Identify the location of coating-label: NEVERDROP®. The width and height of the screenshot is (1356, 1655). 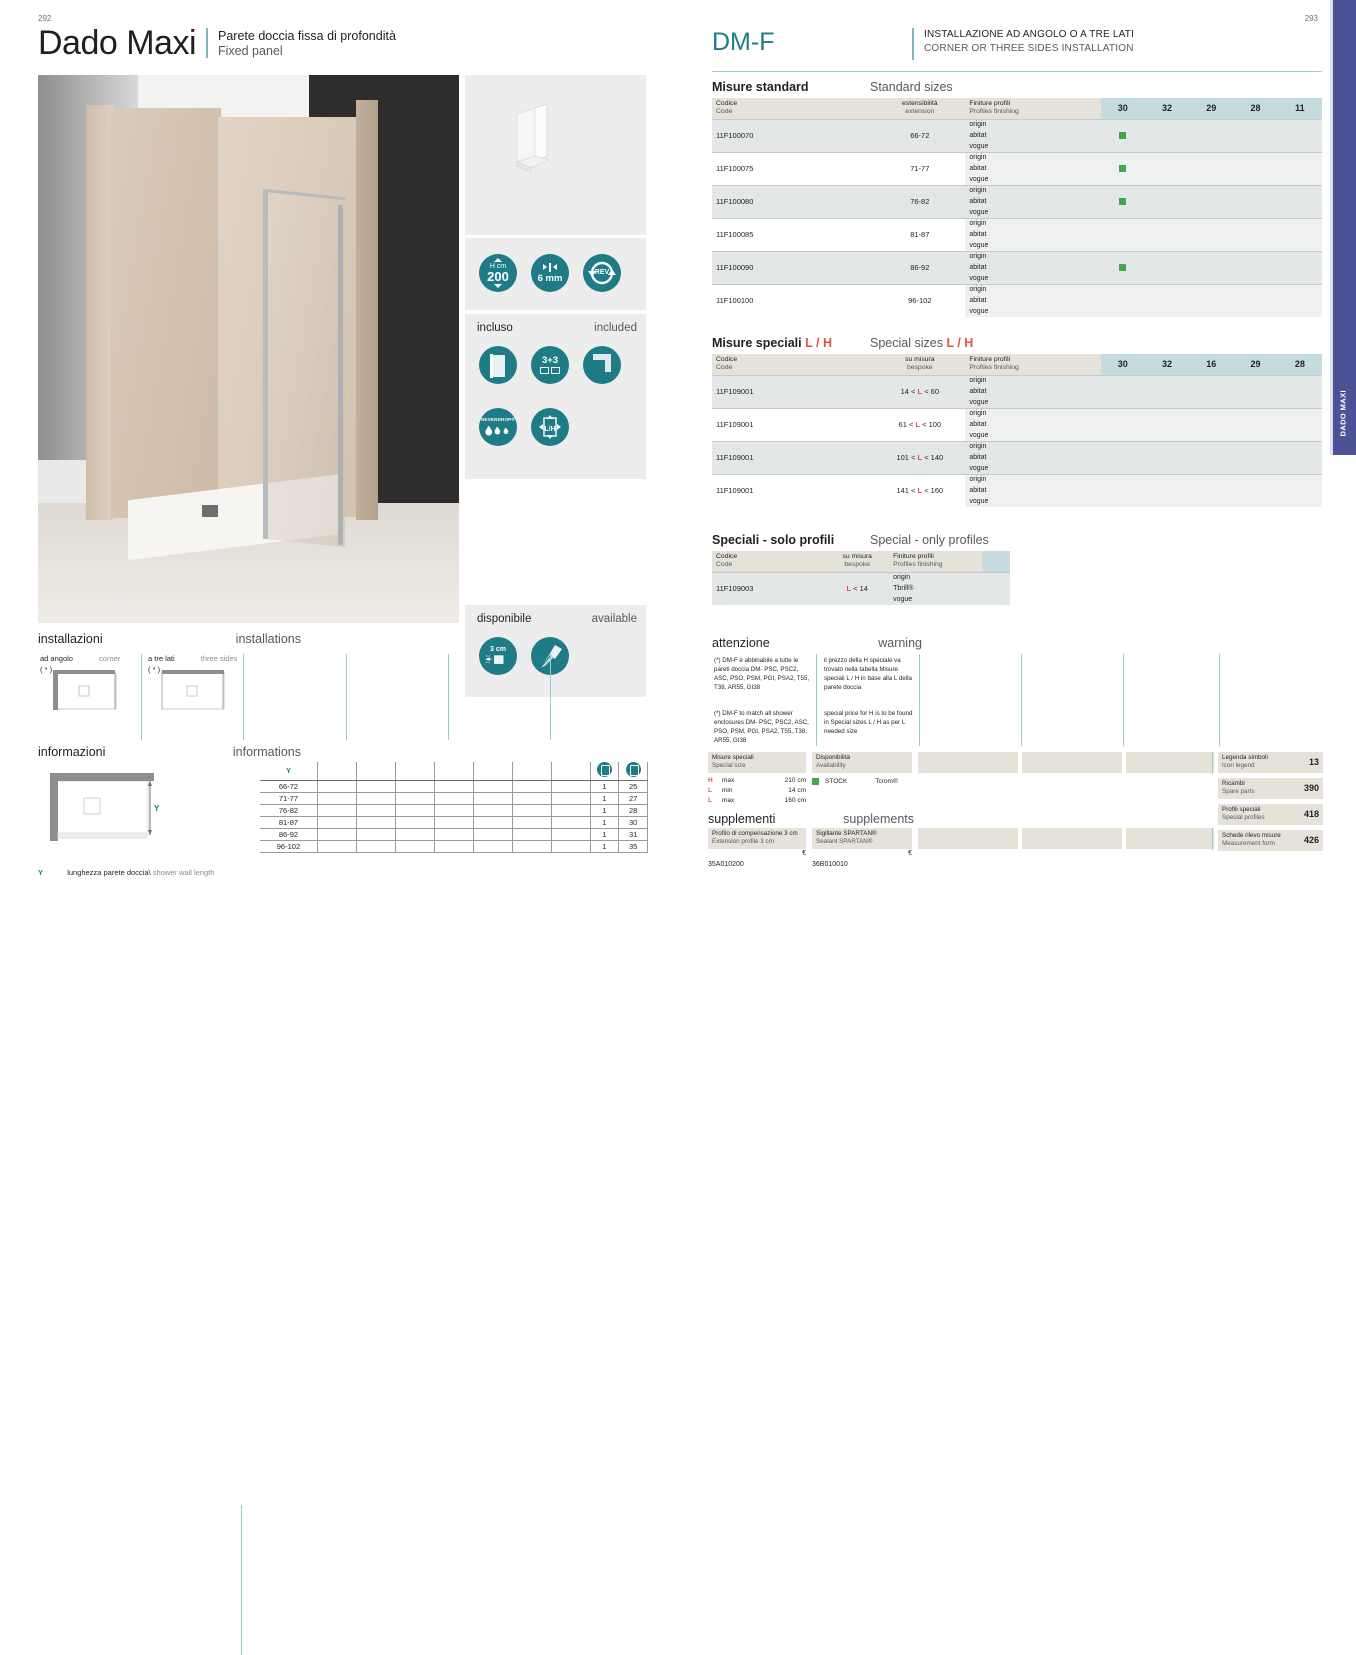
(498, 419).